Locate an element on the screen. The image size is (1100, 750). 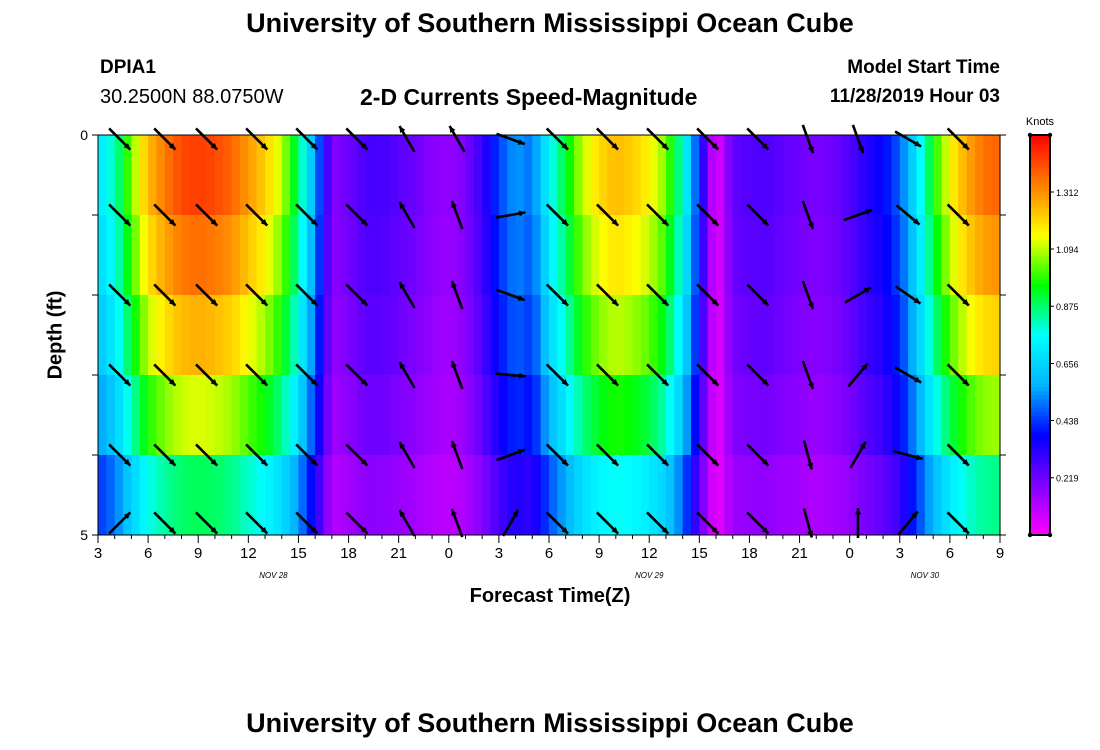
x-tick-label: 9 is located at coordinates (198, 553).